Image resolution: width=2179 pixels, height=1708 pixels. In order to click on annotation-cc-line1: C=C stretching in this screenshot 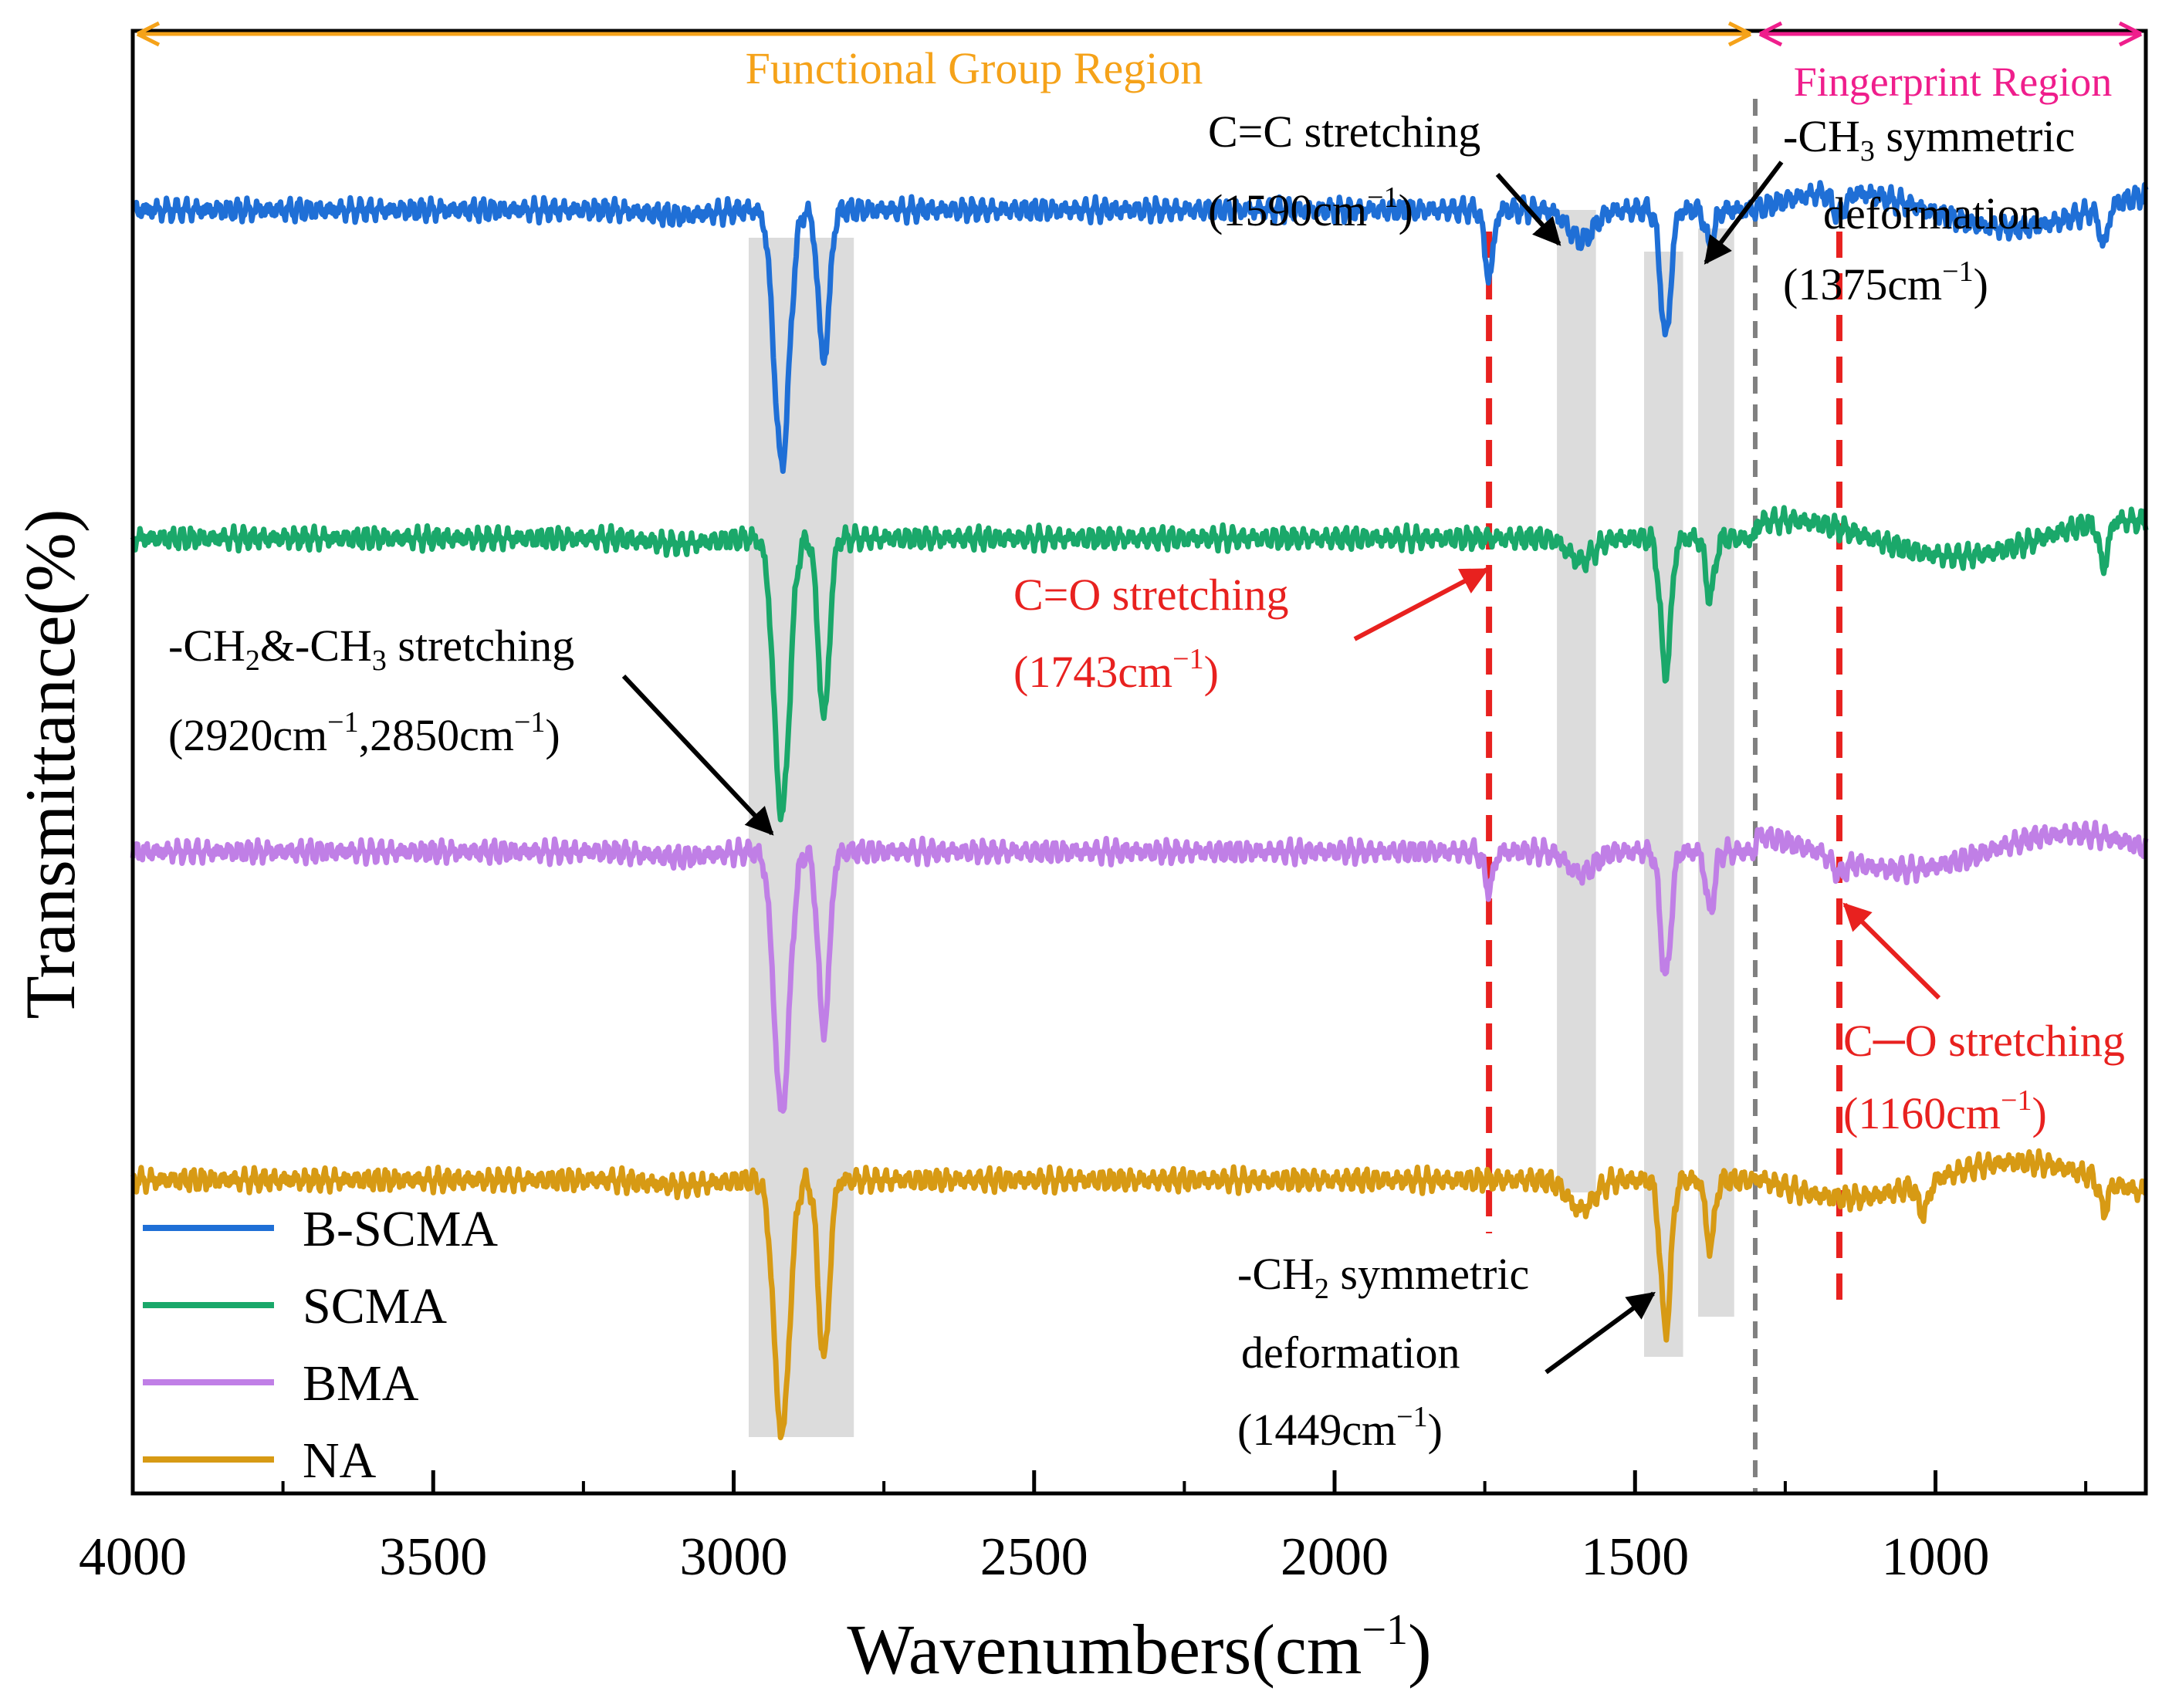, I will do `click(1344, 132)`.